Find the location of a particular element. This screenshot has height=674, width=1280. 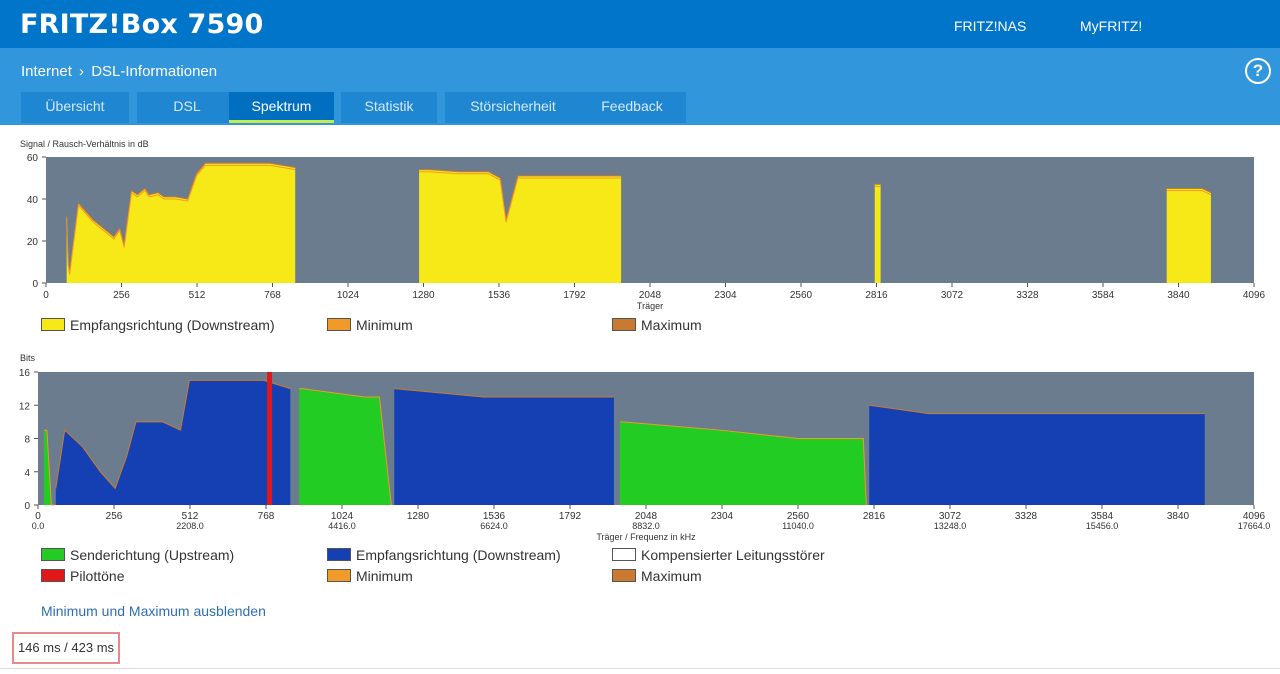

bits-freq-tick-label: 6624.0 is located at coordinates (494, 526).